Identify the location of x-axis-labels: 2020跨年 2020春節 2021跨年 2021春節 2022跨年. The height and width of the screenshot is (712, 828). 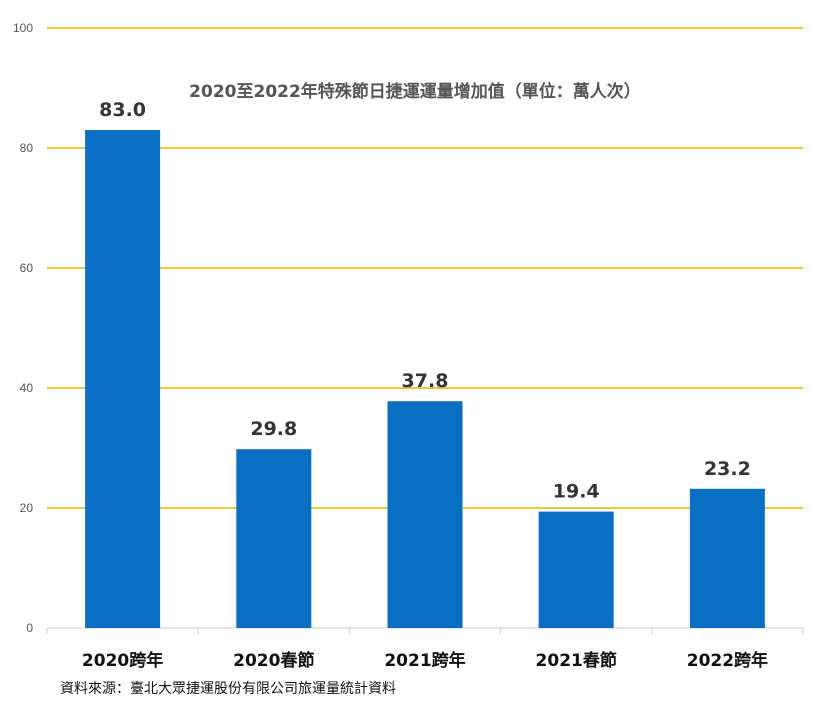
(425, 660).